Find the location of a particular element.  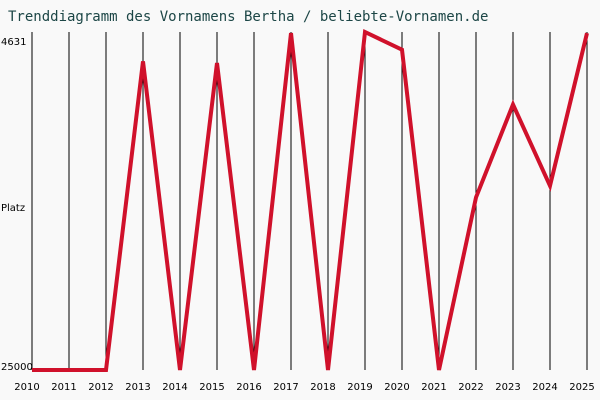

x-tick-label: 2022 is located at coordinates (470, 387).